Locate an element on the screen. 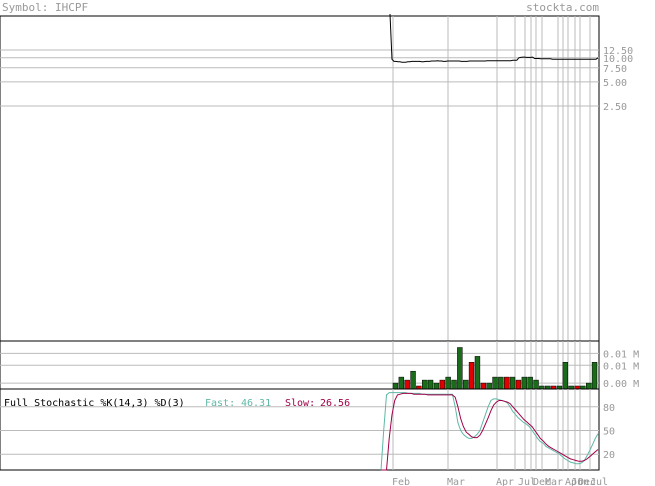 Image resolution: width=655 pixels, height=486 pixels. stochastic-tick-label: 80 is located at coordinates (609, 408).